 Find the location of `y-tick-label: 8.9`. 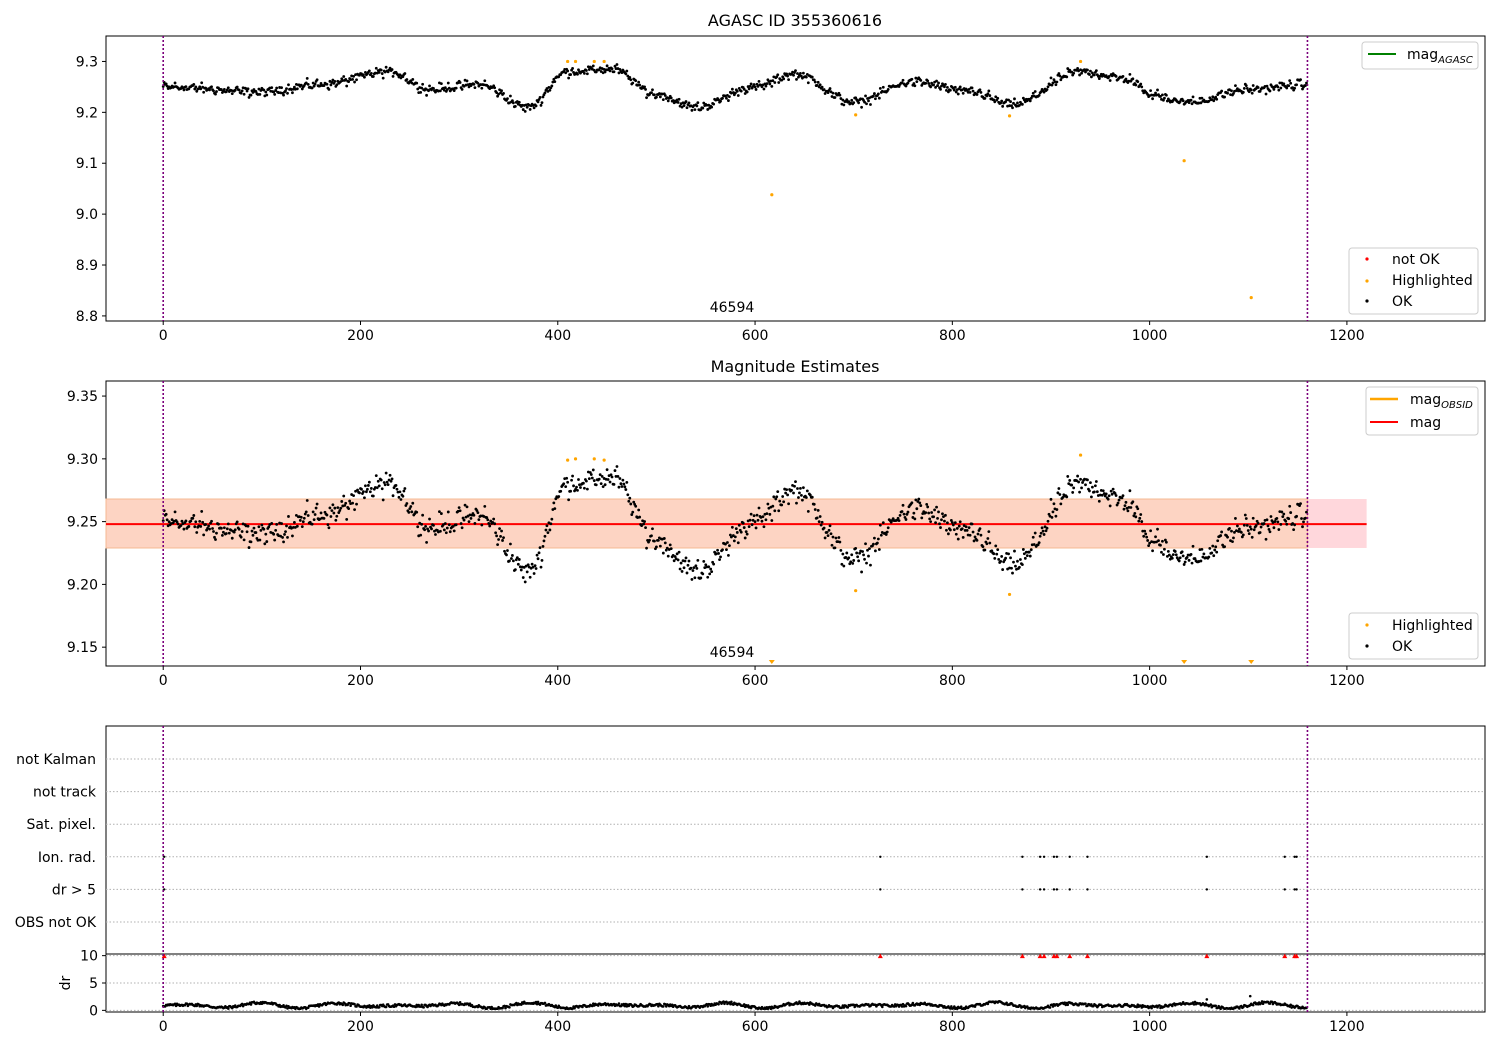

y-tick-label: 8.9 is located at coordinates (87, 266).